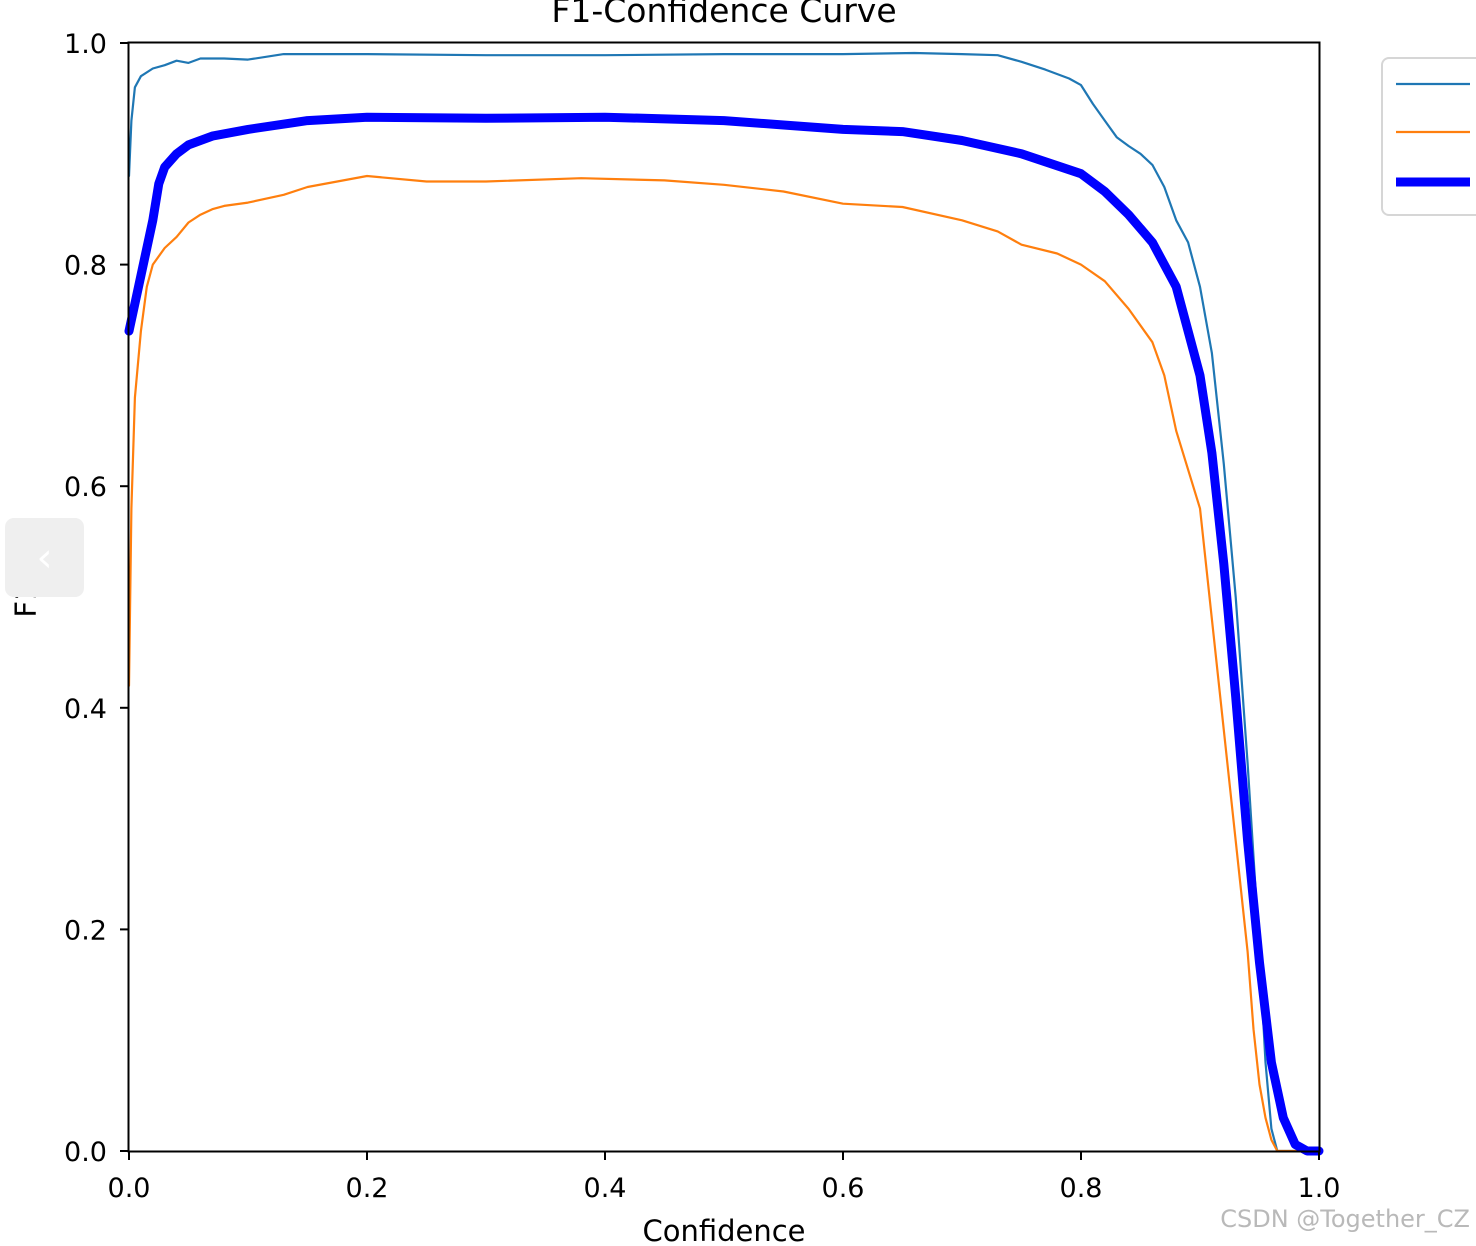  Describe the element at coordinates (85, 266) in the screenshot. I see `y-tick-label: 0.8` at that location.